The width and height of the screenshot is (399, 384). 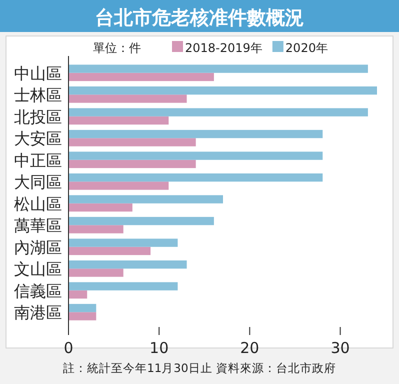 What do you see at coordinates (199, 368) in the screenshot?
I see `footnote: 註：統計至今年11月30日止 資料來源：台北市政府` at bounding box center [199, 368].